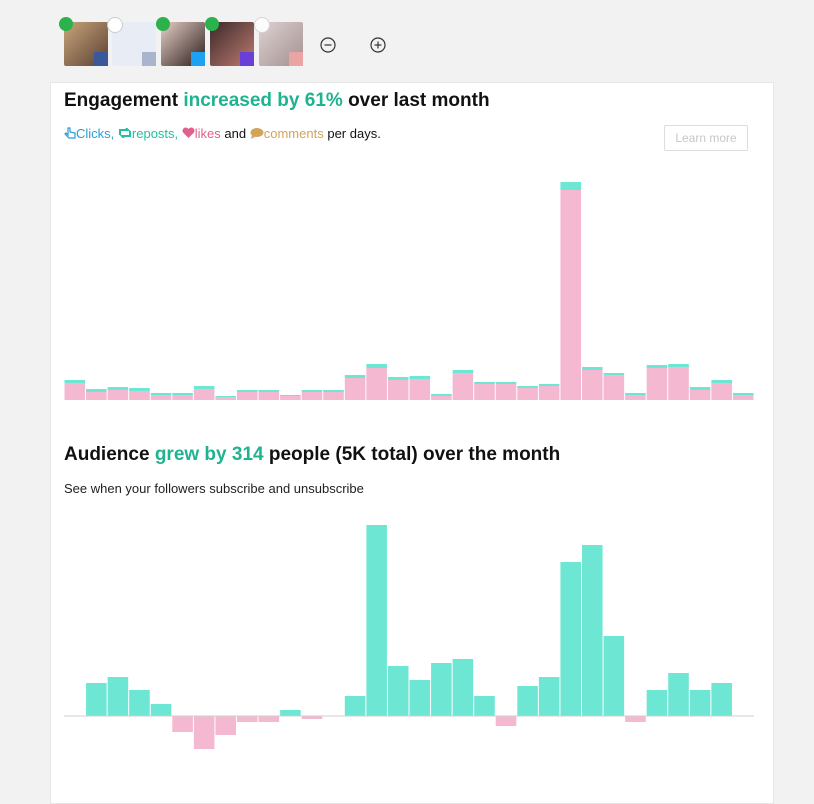 The height and width of the screenshot is (804, 814). I want to click on twitter-badge, so click(198, 59).